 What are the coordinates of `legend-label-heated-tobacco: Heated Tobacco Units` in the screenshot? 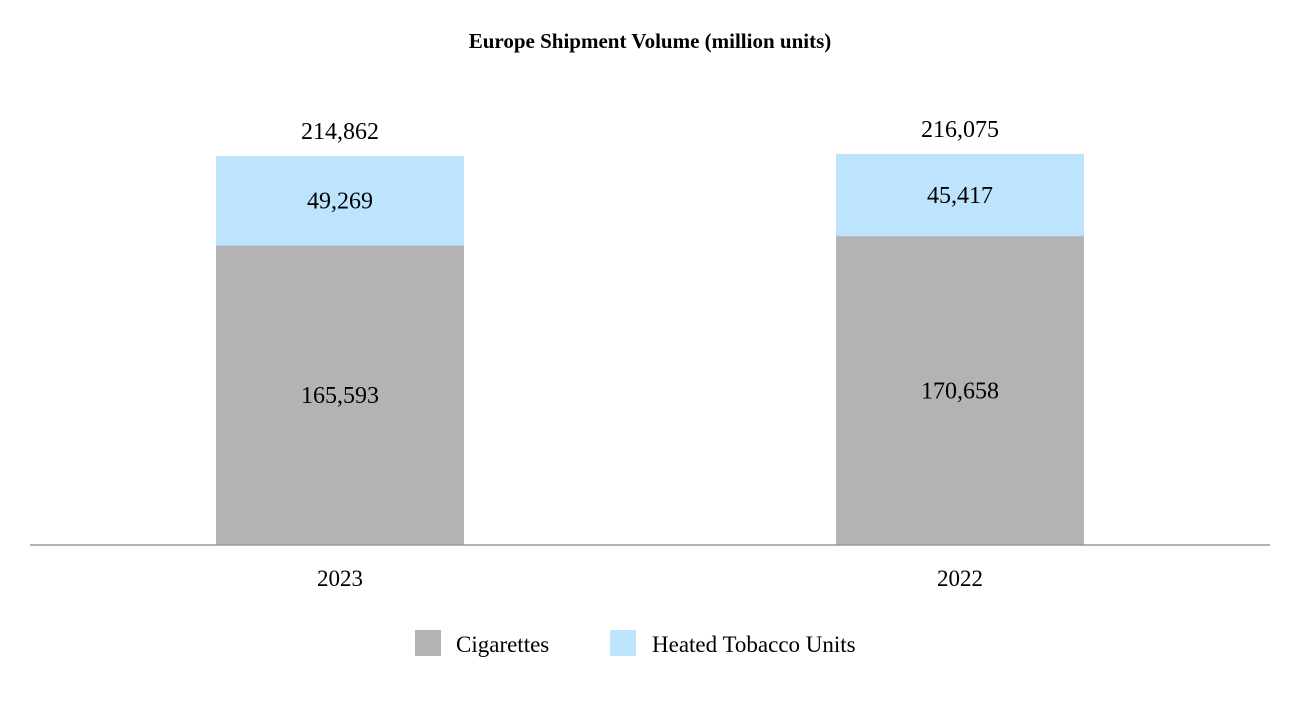 It's located at (754, 644).